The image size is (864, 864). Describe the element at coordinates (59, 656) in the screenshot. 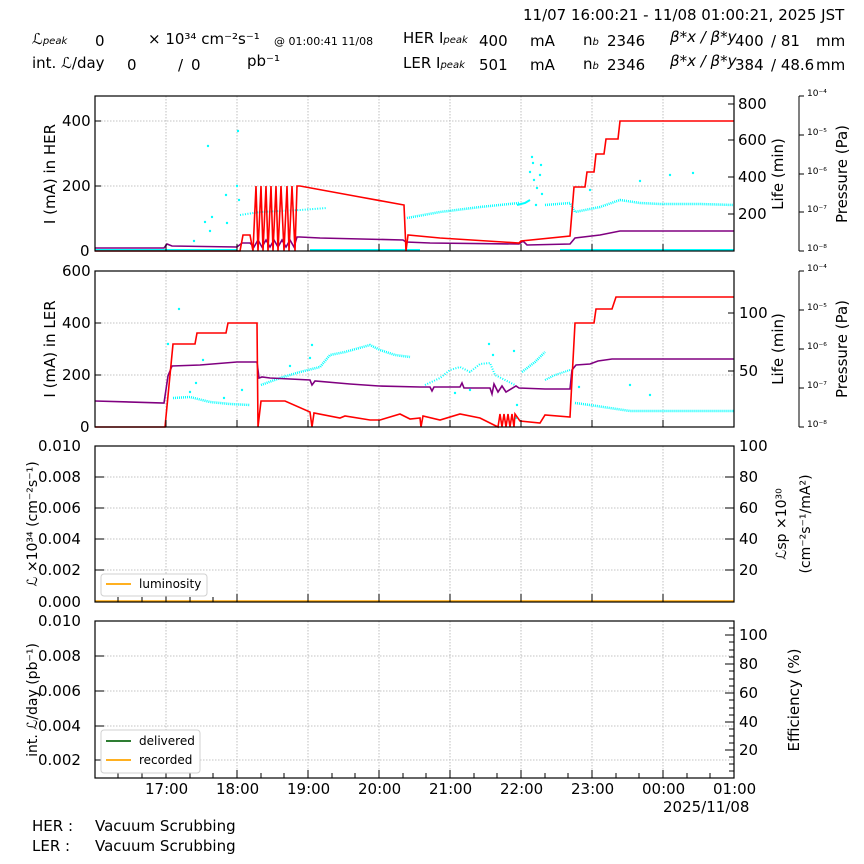

I see `int-ytick-0.008: 0.008` at that location.